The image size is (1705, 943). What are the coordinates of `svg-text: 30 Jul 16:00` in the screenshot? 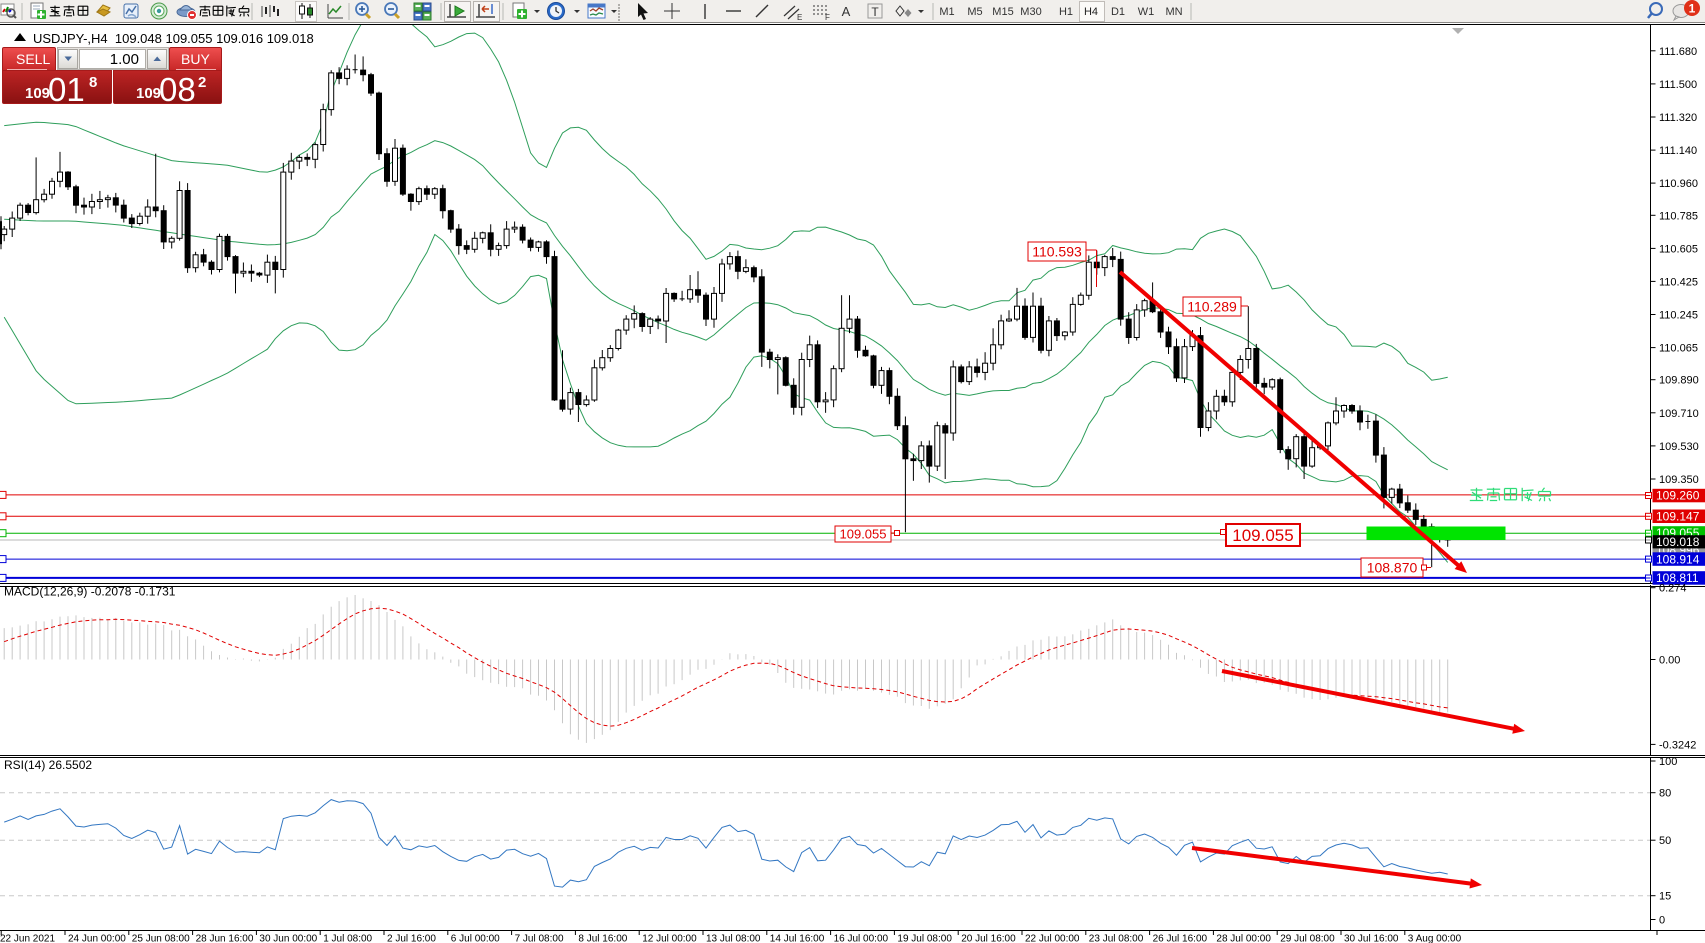 It's located at (1371, 938).